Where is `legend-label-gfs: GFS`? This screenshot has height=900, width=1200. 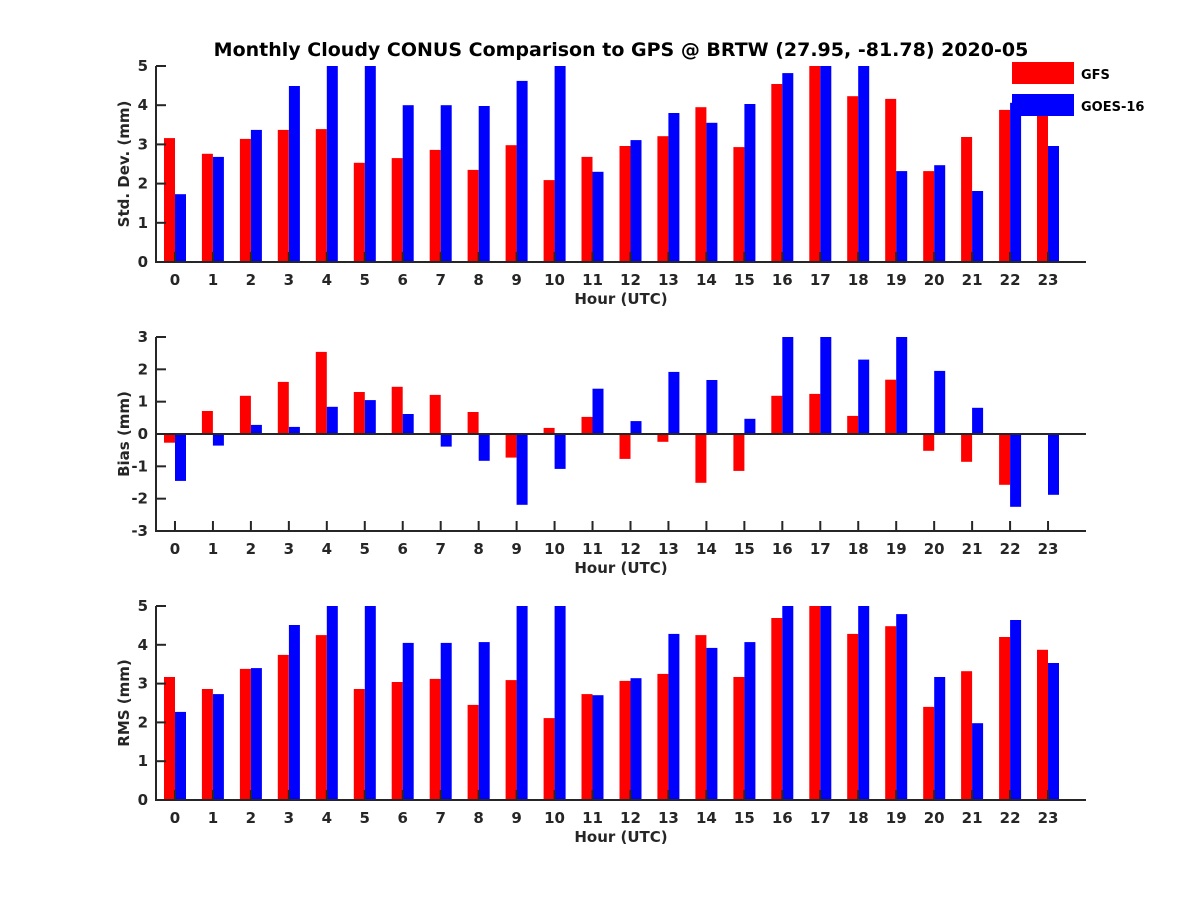 legend-label-gfs: GFS is located at coordinates (1095, 75).